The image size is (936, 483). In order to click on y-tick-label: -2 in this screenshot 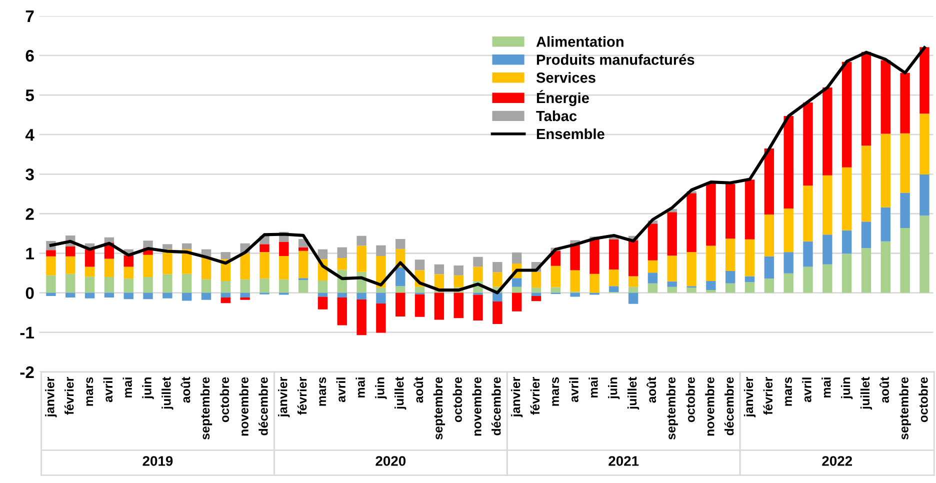, I will do `click(27, 372)`.